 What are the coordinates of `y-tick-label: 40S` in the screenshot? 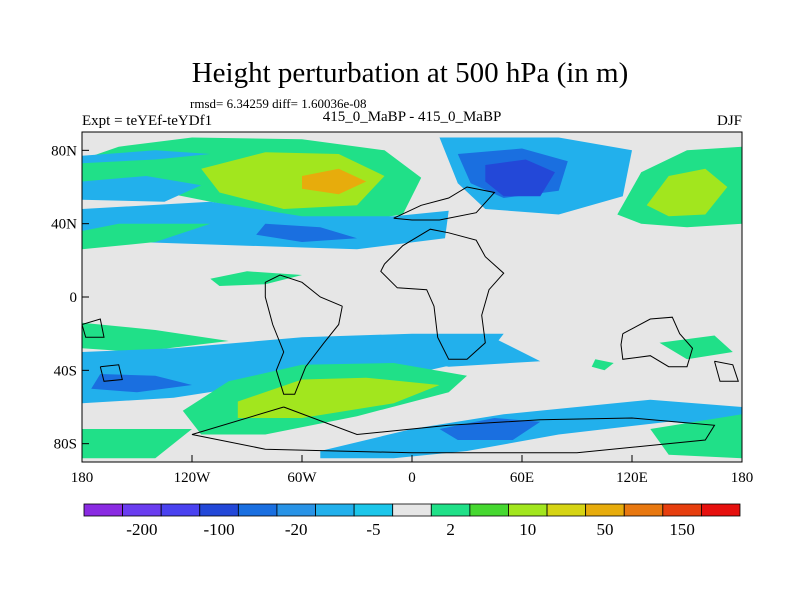 It's located at (65, 371).